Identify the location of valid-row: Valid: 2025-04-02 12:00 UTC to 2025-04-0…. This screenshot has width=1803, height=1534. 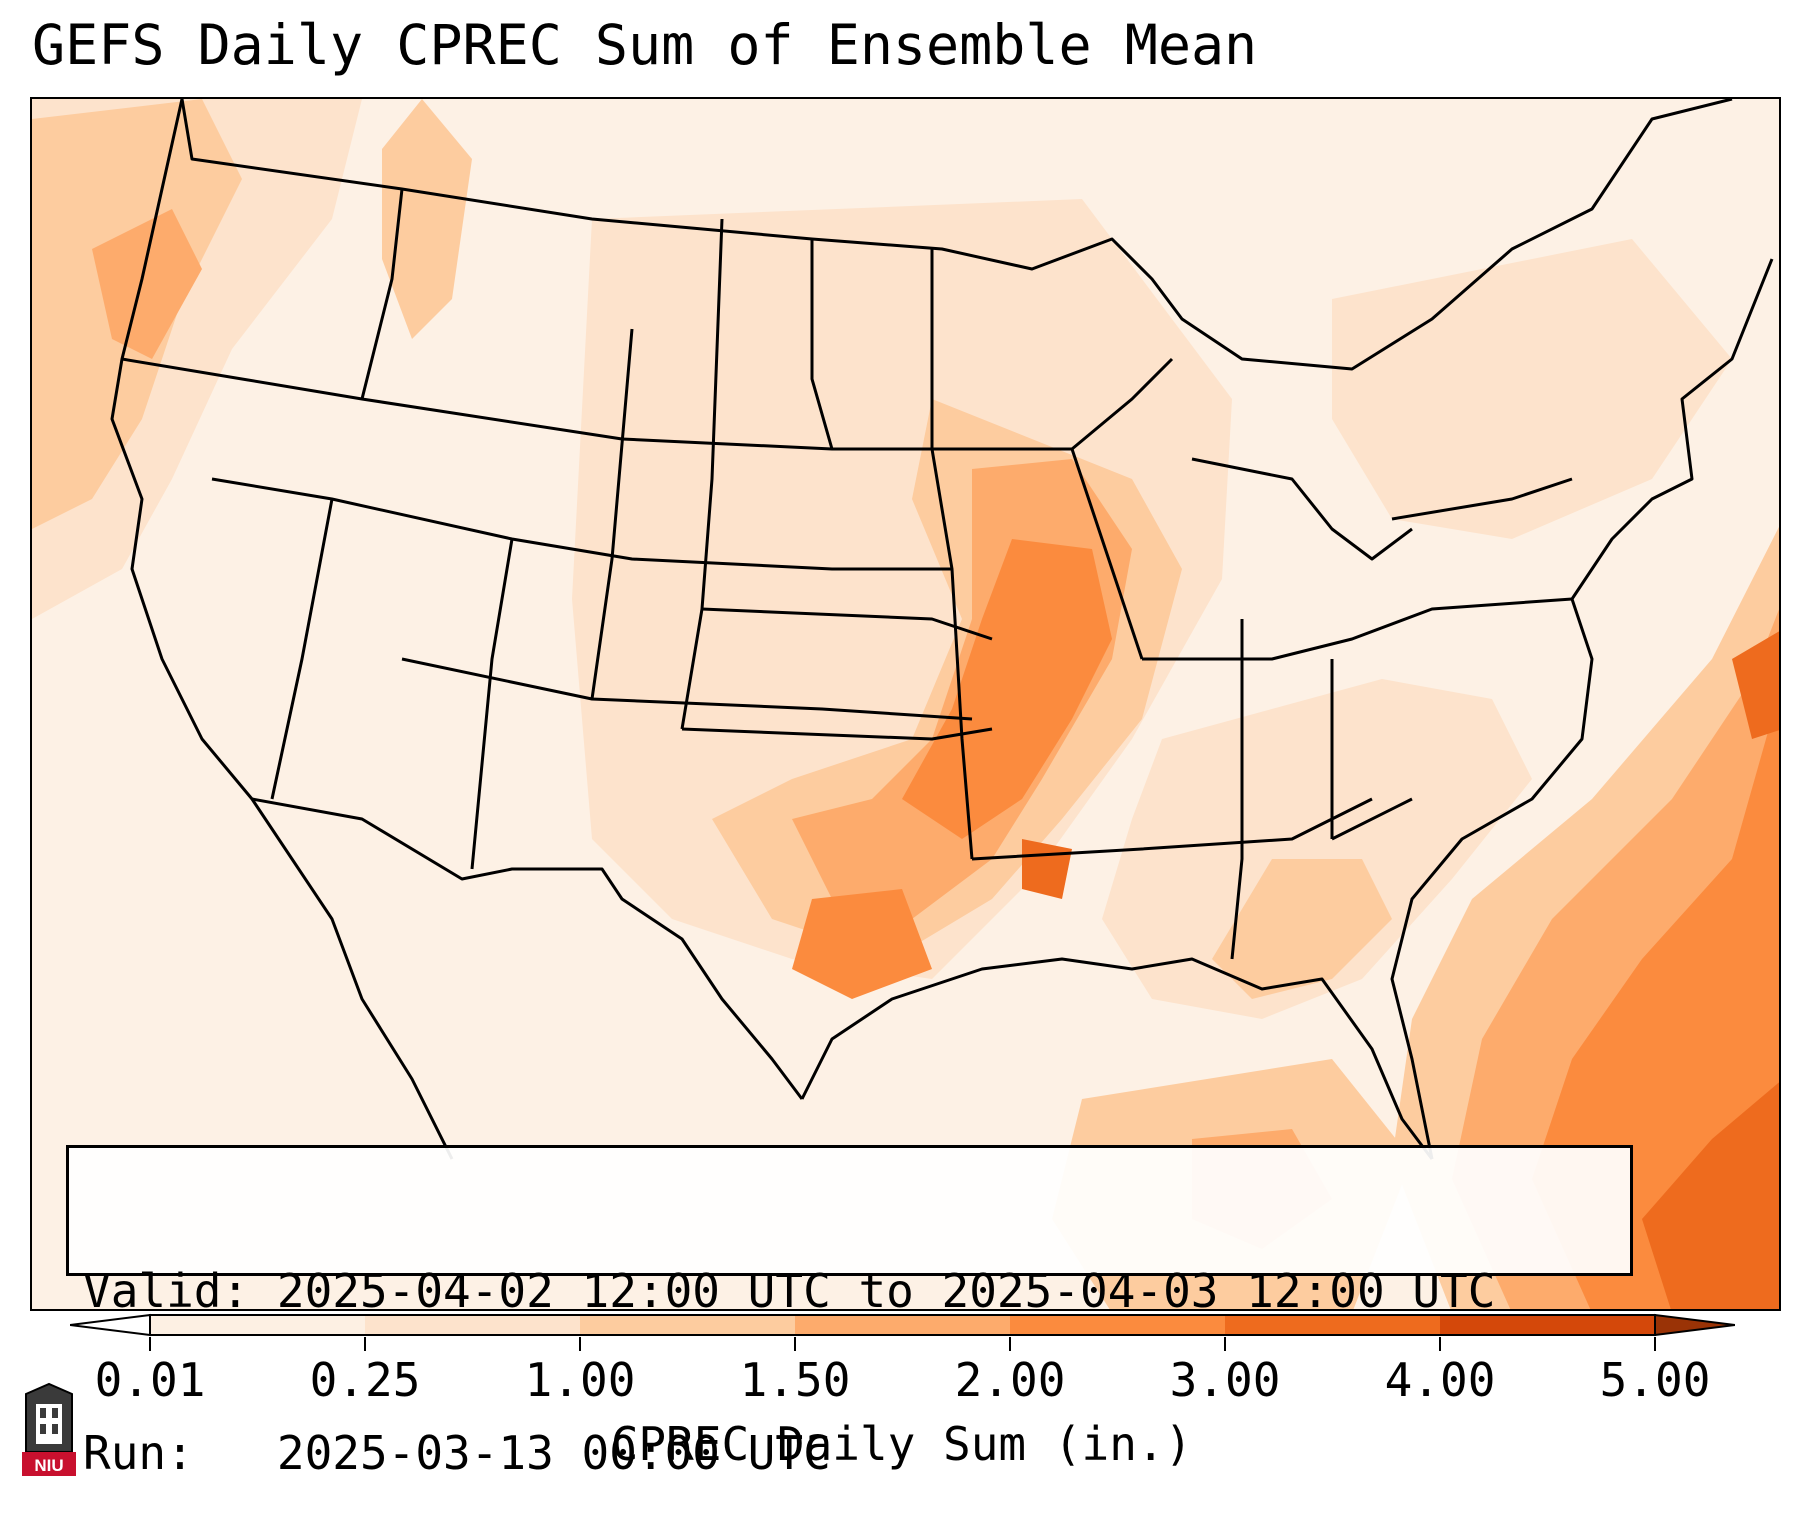
(849, 1291).